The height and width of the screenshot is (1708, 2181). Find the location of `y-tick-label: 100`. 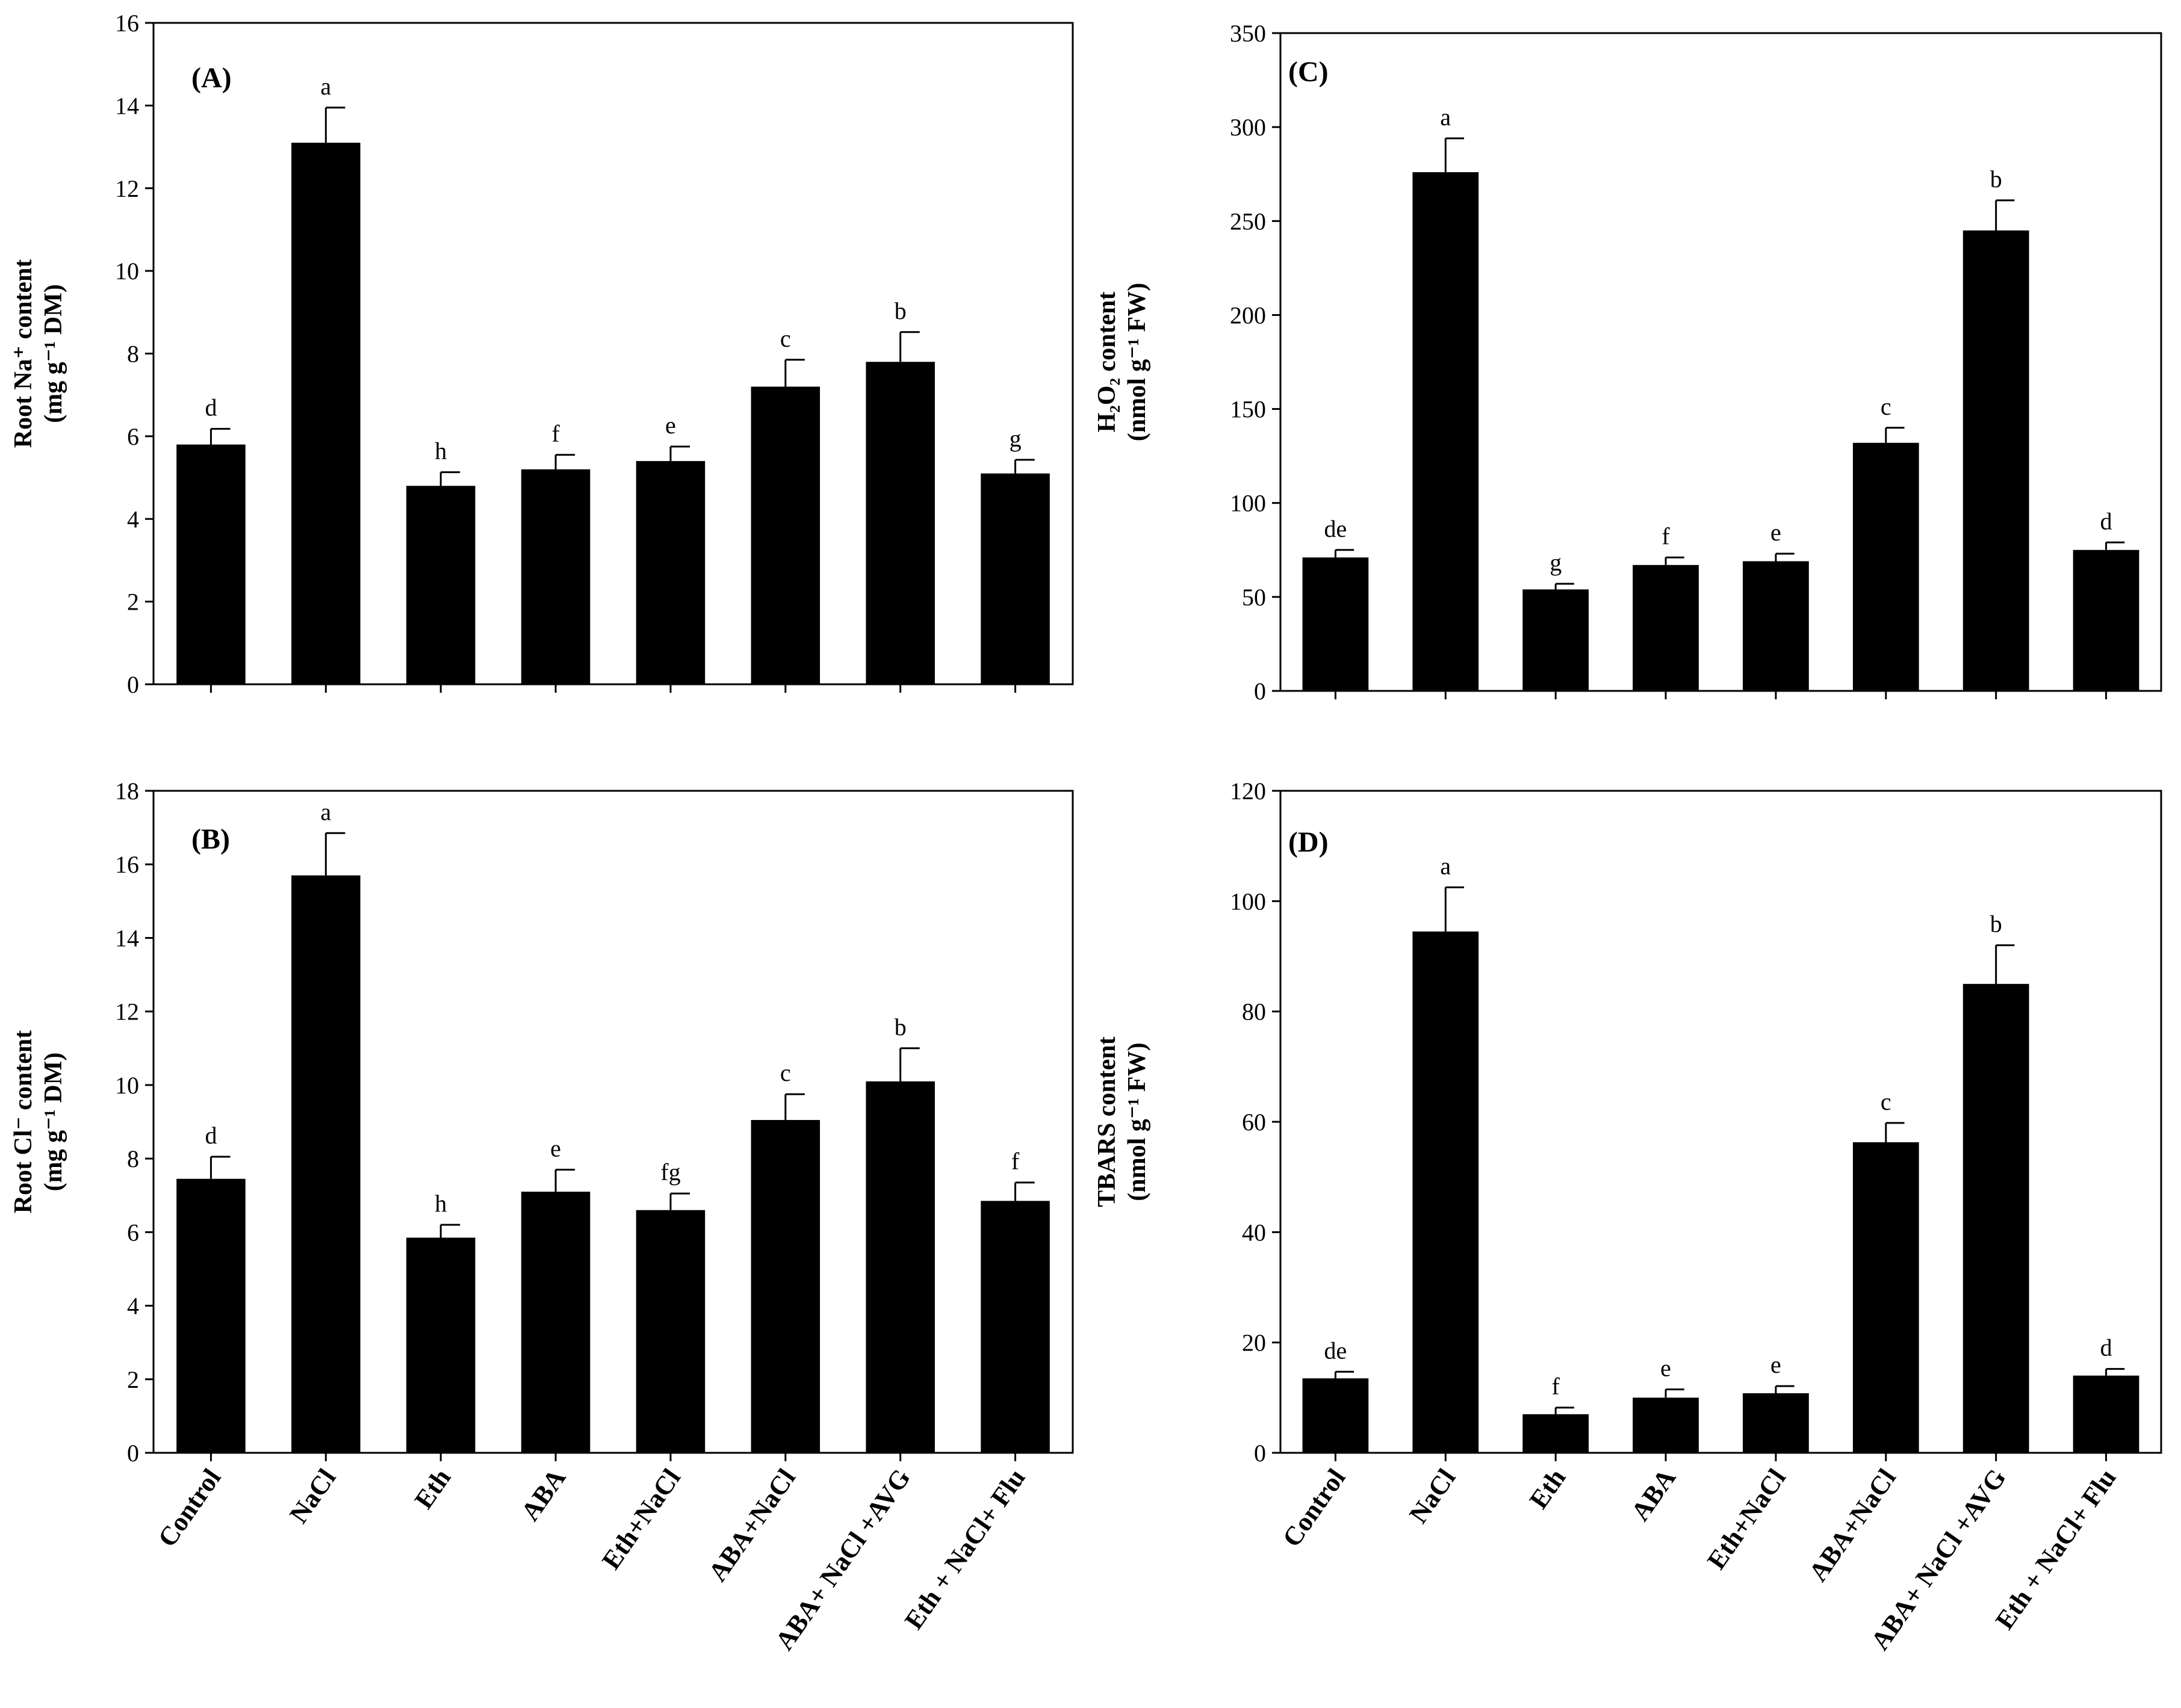

y-tick-label: 100 is located at coordinates (1248, 503).